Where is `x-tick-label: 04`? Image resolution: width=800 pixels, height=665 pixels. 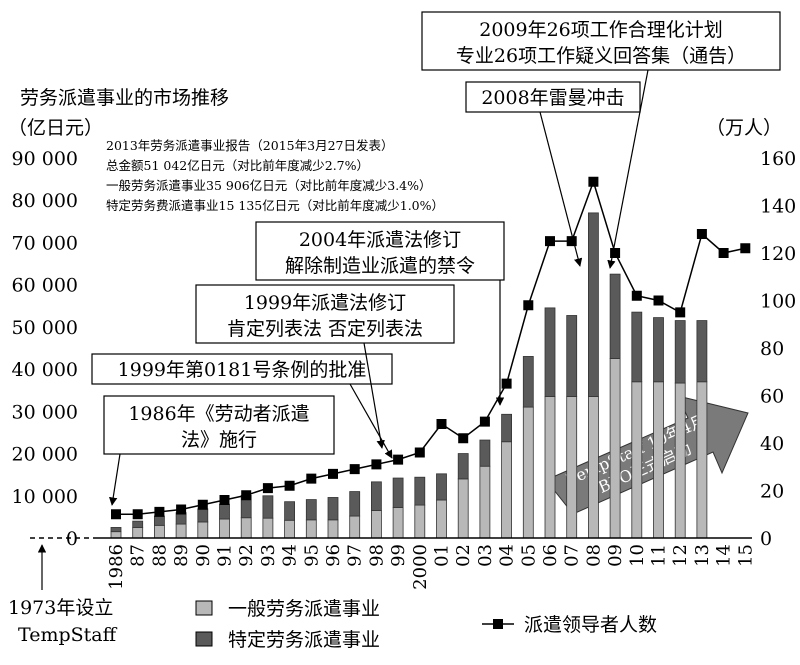 x-tick-label: 04 is located at coordinates (507, 555).